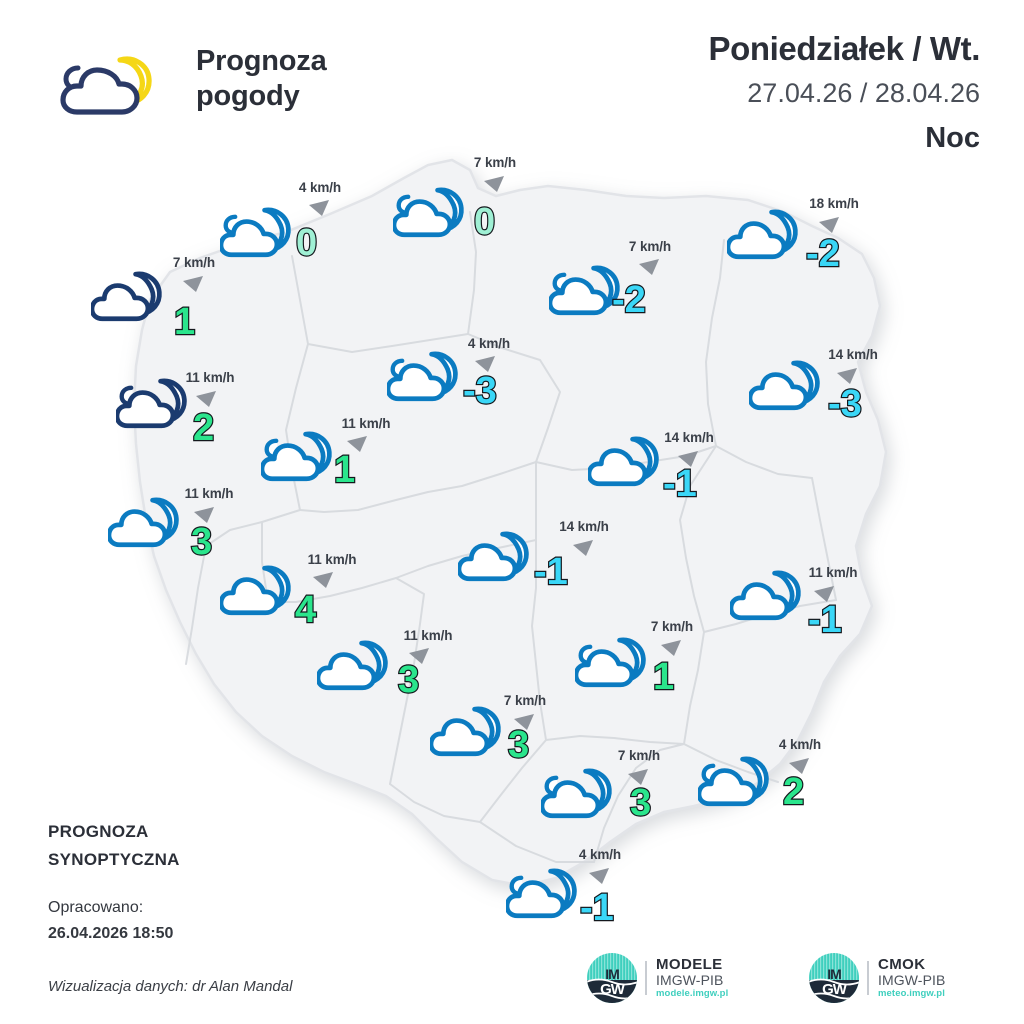 This screenshot has height=1024, width=1024. What do you see at coordinates (672, 626) in the screenshot?
I see `station-wind-speed-kielce: 7 km/h` at bounding box center [672, 626].